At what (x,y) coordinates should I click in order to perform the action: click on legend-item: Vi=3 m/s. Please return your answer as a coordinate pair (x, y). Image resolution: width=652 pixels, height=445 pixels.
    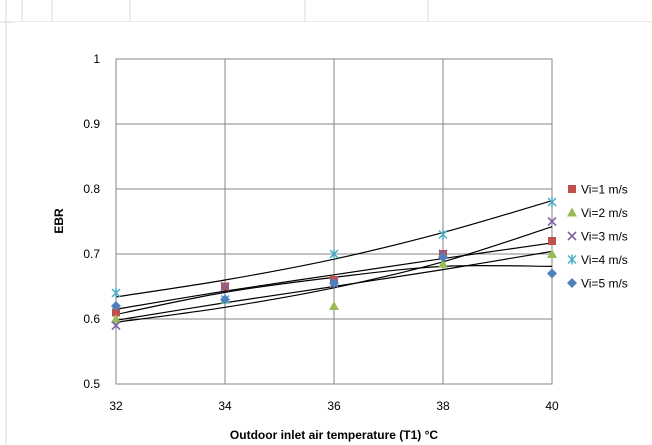
    Looking at the image, I should click on (597, 237).